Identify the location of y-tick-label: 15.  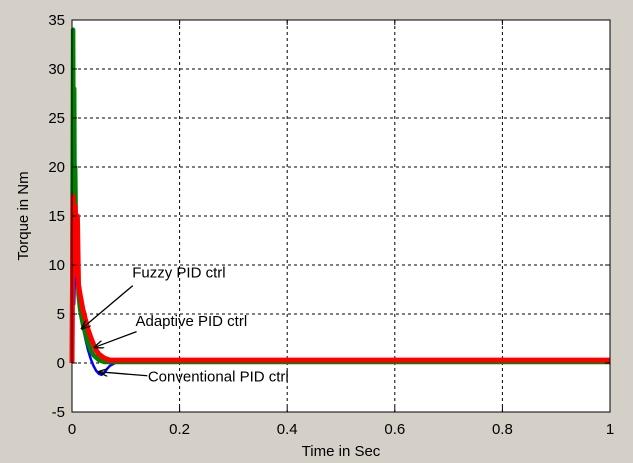
(56, 216).